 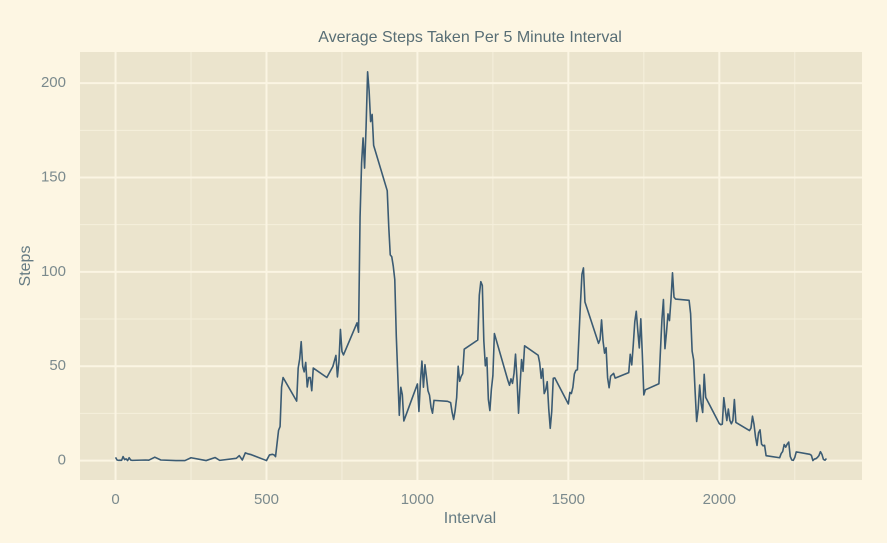 I want to click on x-tick-label: 500, so click(x=266, y=499).